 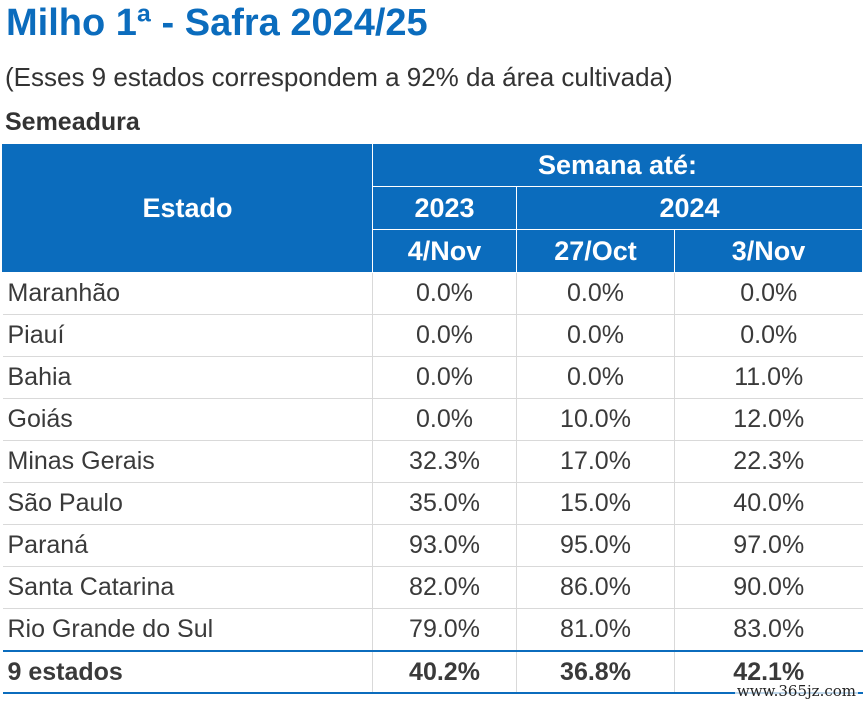 I want to click on value-cell: 93.0%, so click(x=444, y=545).